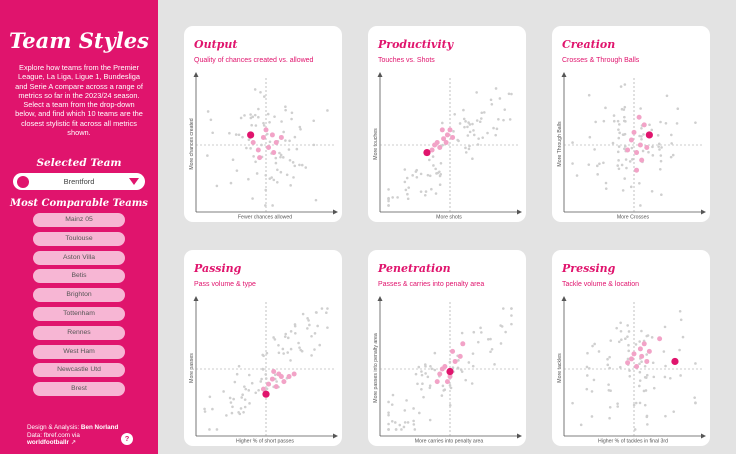  Describe the element at coordinates (79, 220) in the screenshot. I see `comparable-team-item: Mainz 05` at that location.